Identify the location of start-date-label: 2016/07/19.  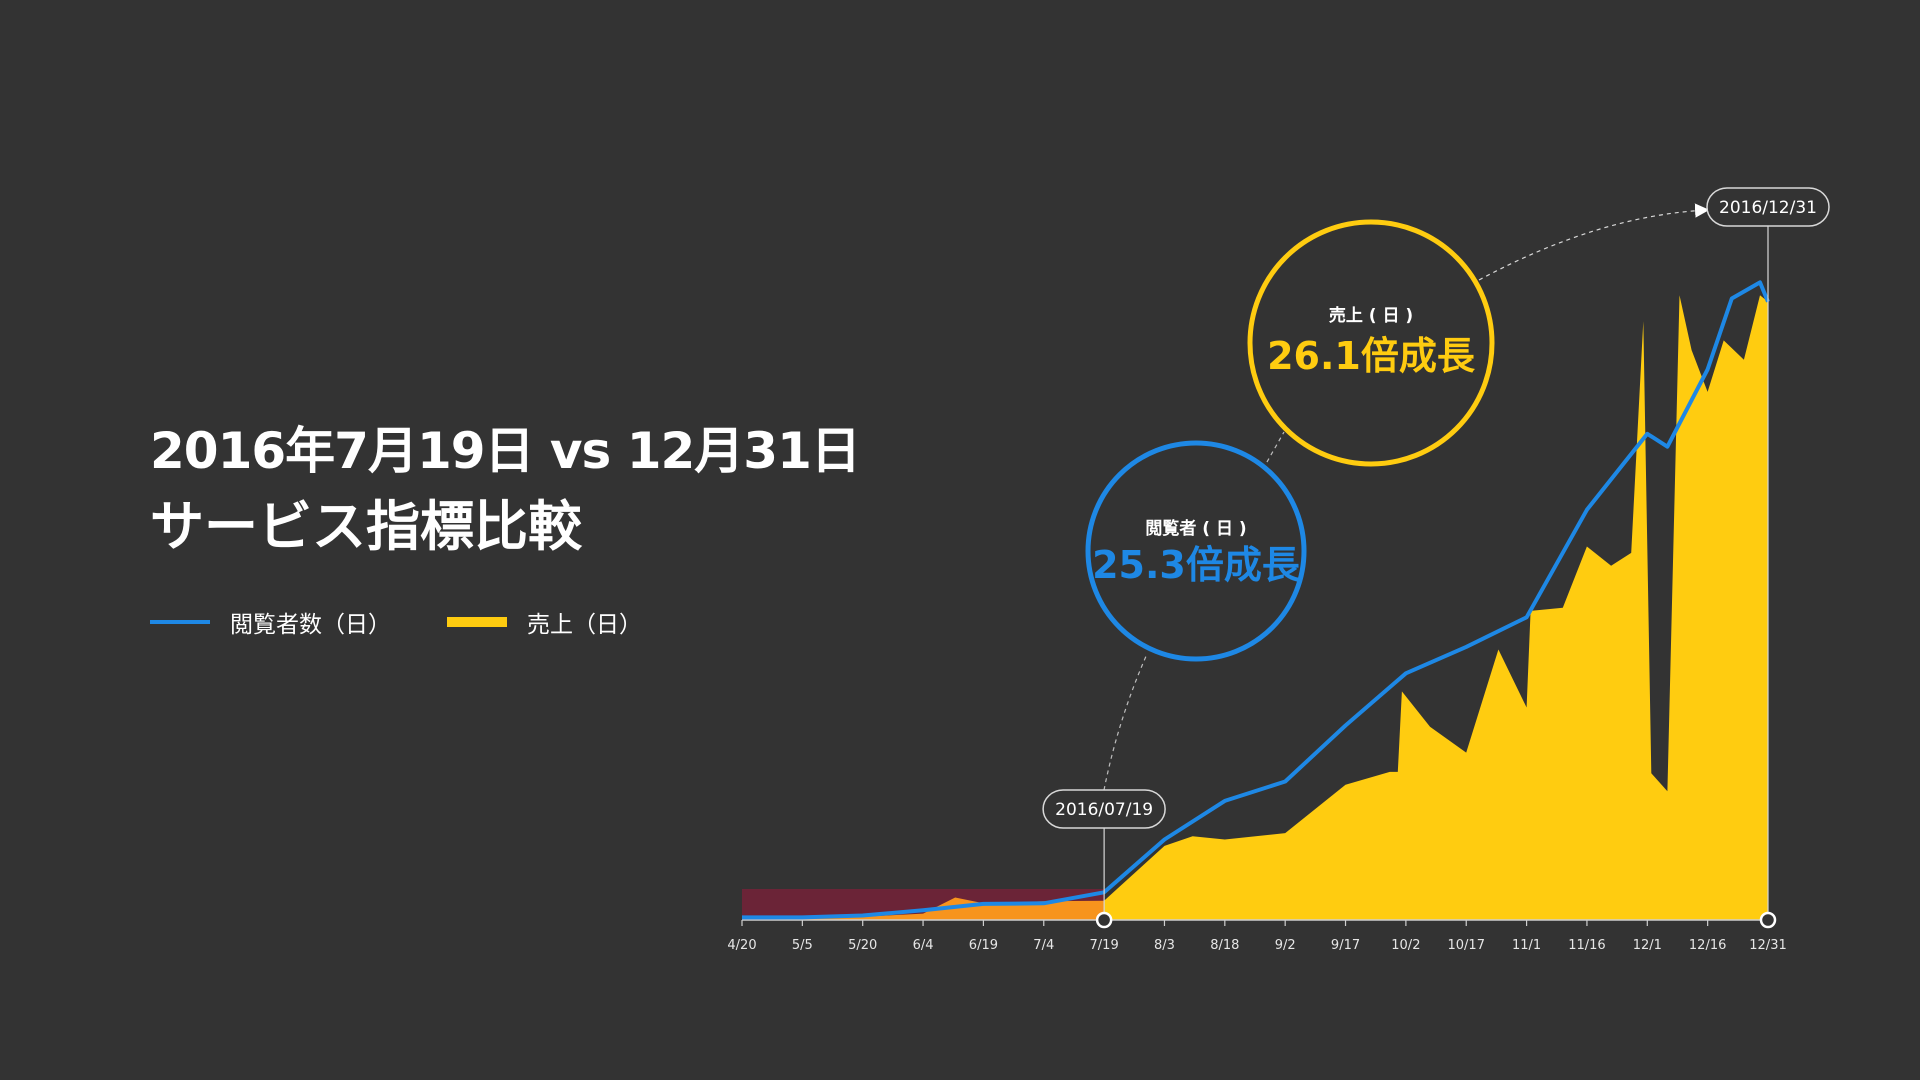
(1104, 810).